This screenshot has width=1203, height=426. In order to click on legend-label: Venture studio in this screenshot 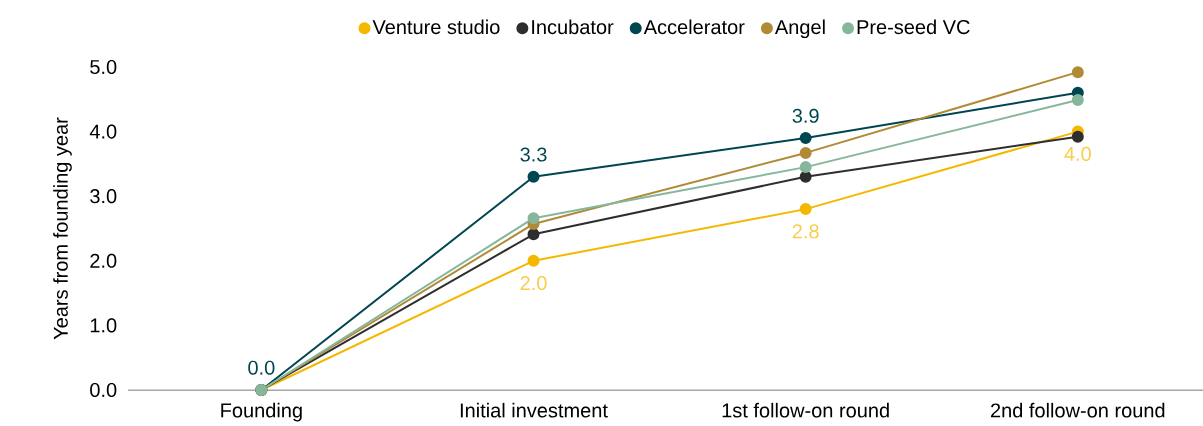, I will do `click(436, 27)`.